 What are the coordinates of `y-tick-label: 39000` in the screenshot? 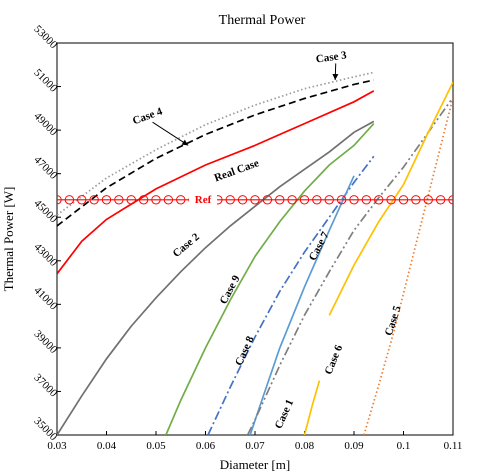 It's located at (45, 342).